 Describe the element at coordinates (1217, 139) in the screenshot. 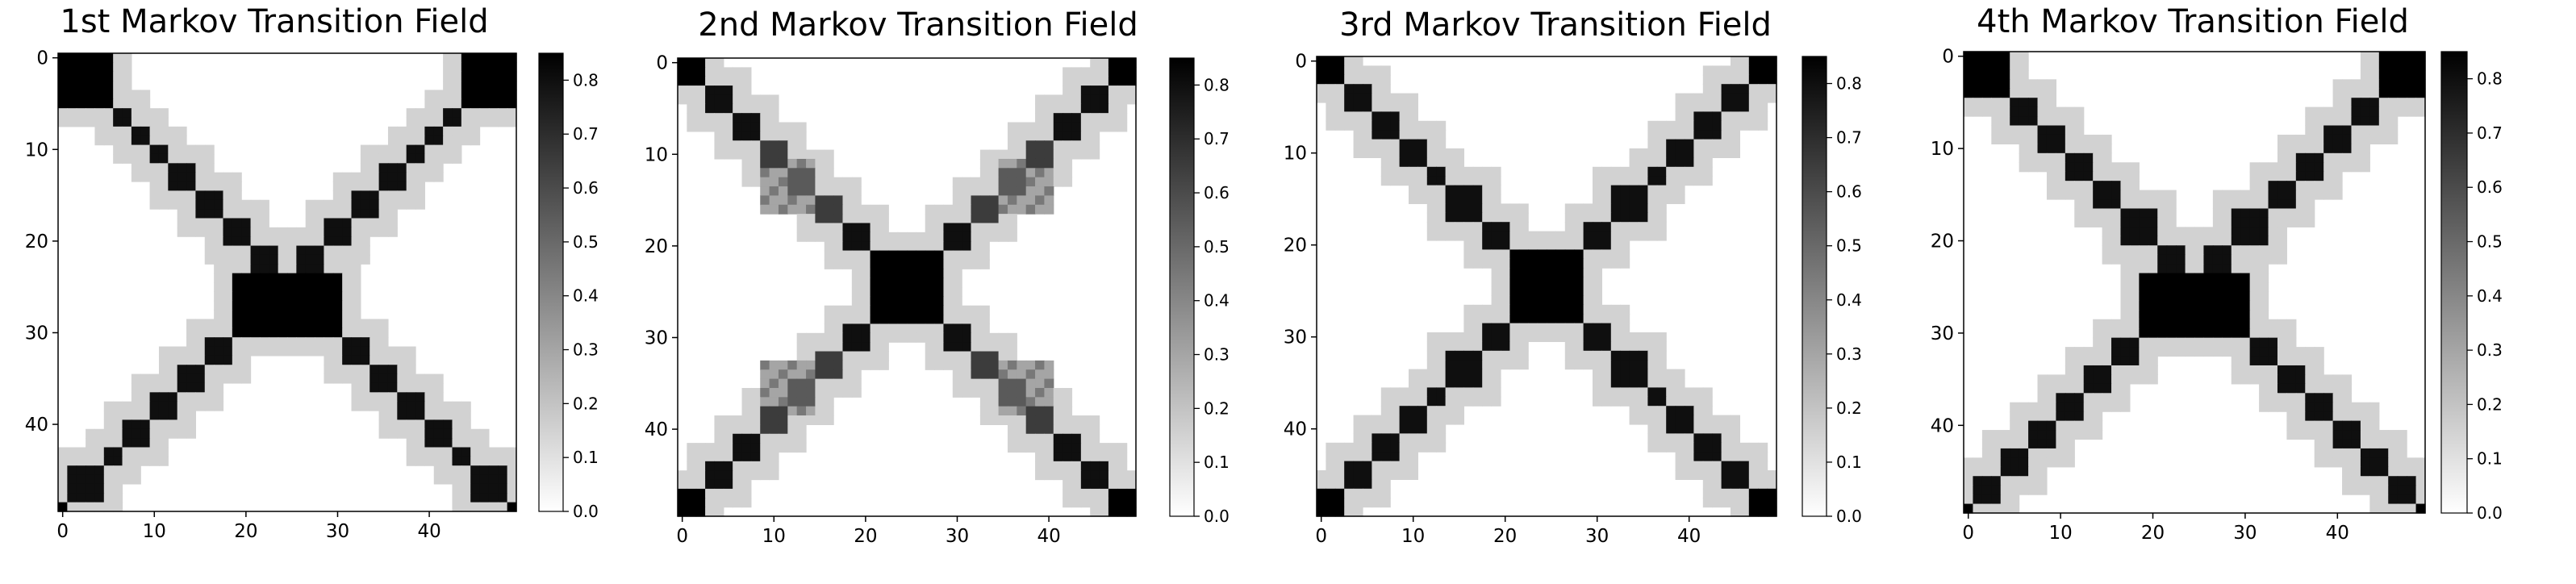

I see `colorbar-tick-label: 0.7` at that location.